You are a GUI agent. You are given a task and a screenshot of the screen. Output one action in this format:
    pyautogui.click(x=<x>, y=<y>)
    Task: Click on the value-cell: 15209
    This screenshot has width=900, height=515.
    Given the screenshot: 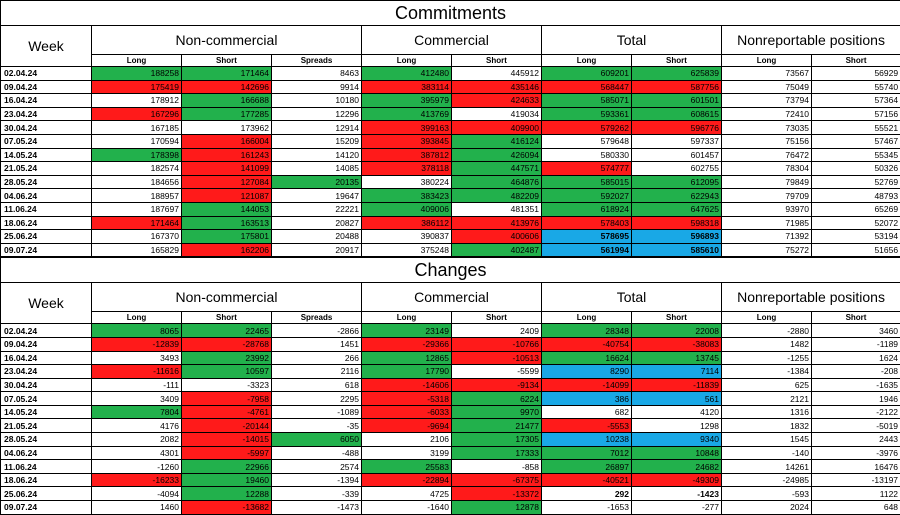 What is the action you would take?
    pyautogui.click(x=317, y=141)
    